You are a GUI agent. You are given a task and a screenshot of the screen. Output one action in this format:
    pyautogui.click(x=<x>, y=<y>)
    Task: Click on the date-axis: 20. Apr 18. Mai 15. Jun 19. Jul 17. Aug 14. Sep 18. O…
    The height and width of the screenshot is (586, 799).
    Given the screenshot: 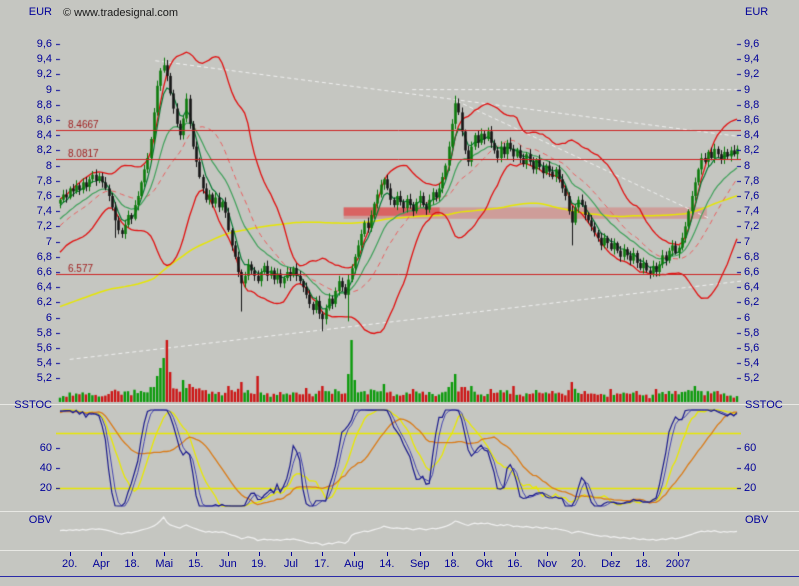 What is the action you would take?
    pyautogui.click(x=399, y=568)
    